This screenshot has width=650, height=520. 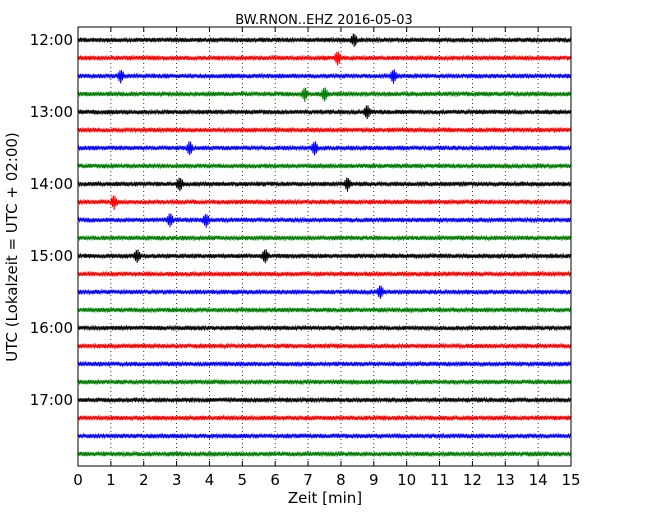 What do you see at coordinates (177, 480) in the screenshot?
I see `x-tick-label: 3` at bounding box center [177, 480].